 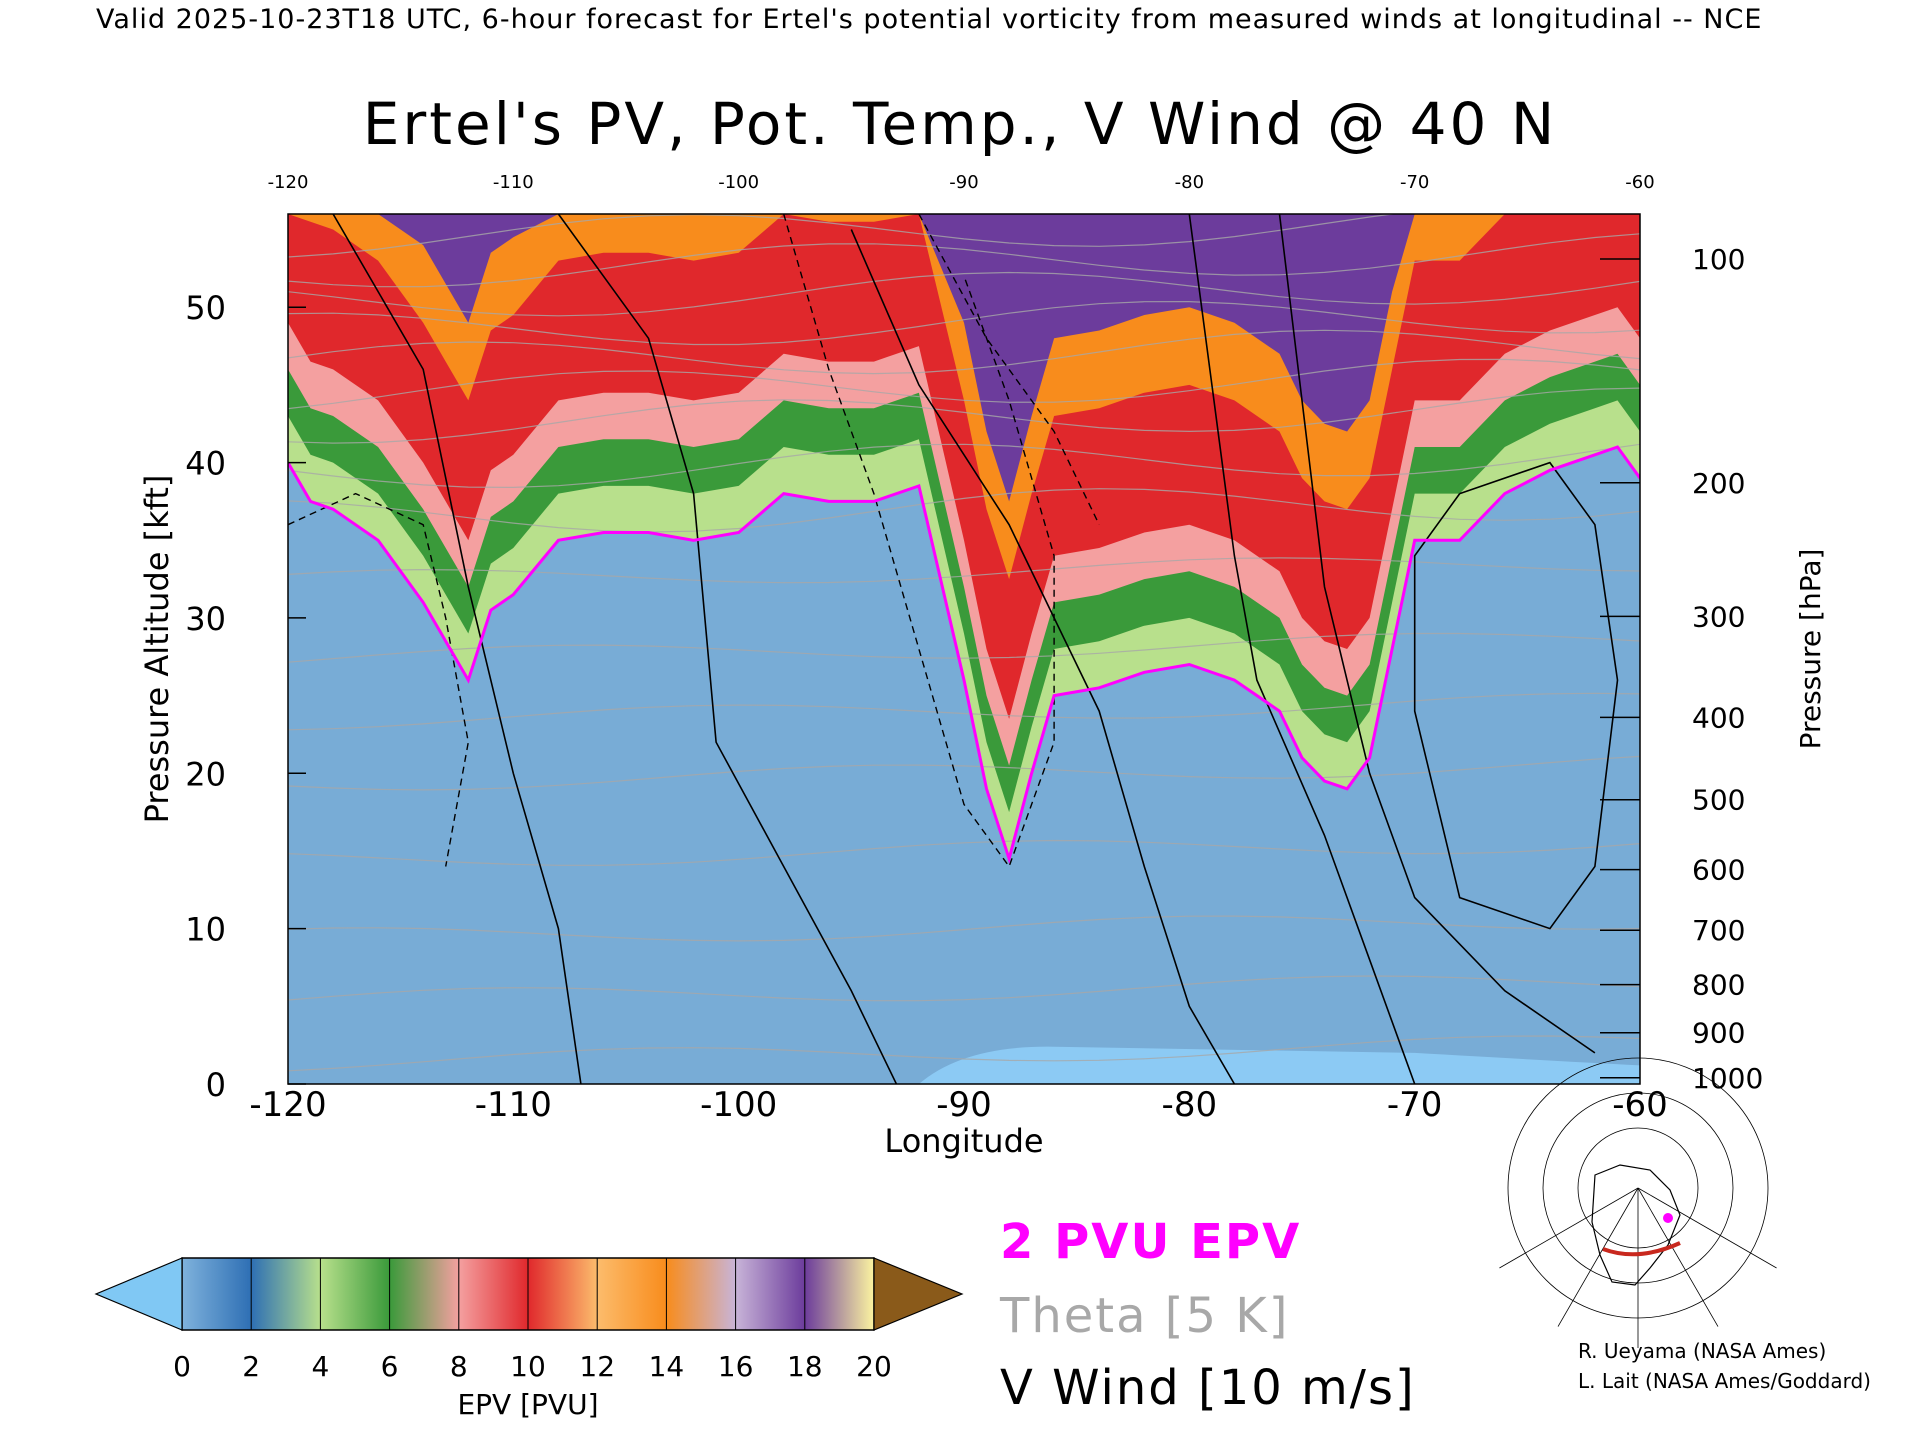 What do you see at coordinates (1718, 717) in the screenshot?
I see `pressure-tick-label: 400` at bounding box center [1718, 717].